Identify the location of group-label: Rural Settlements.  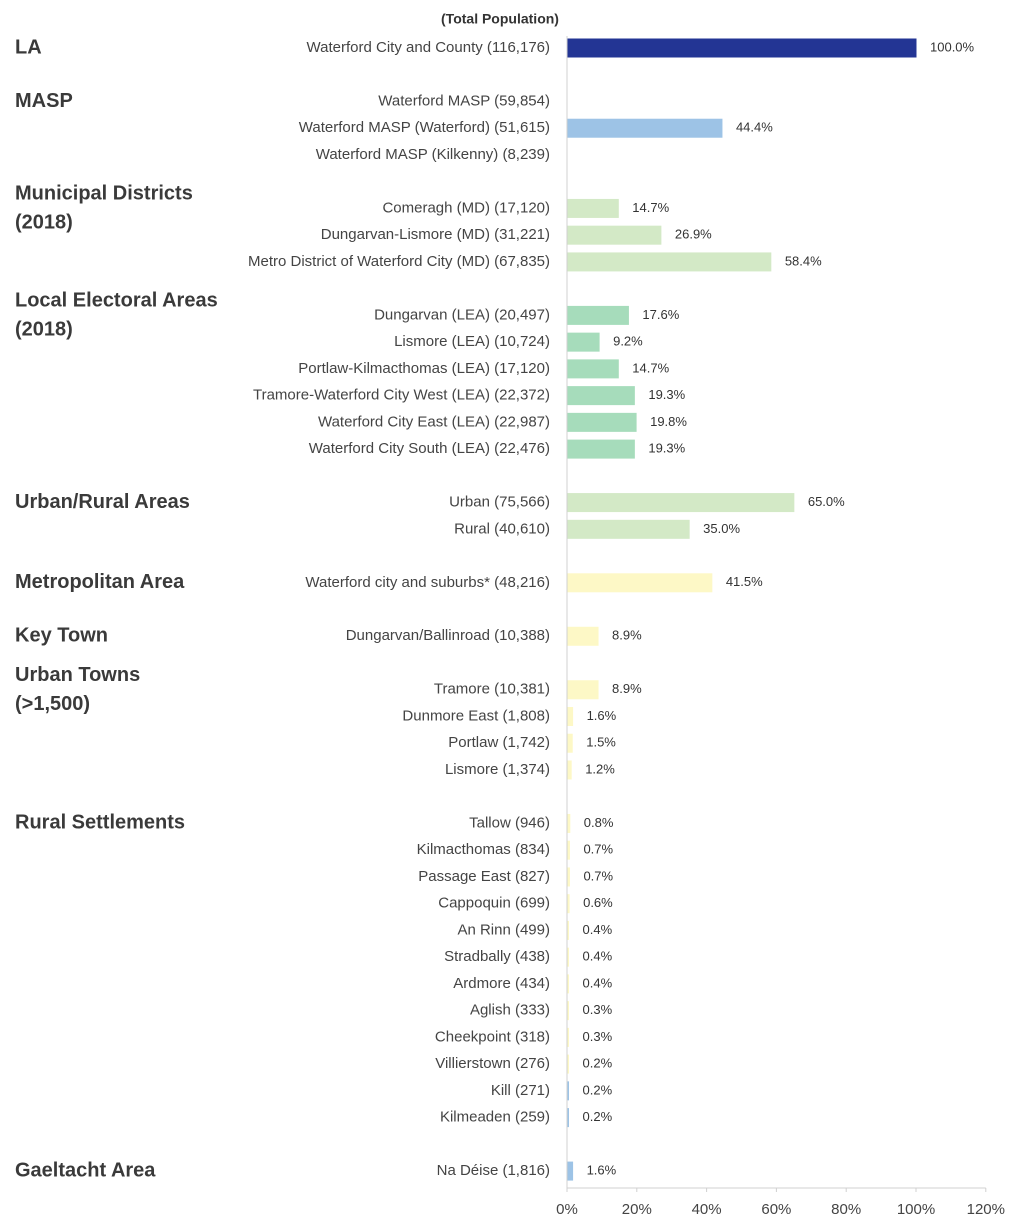
(100, 823).